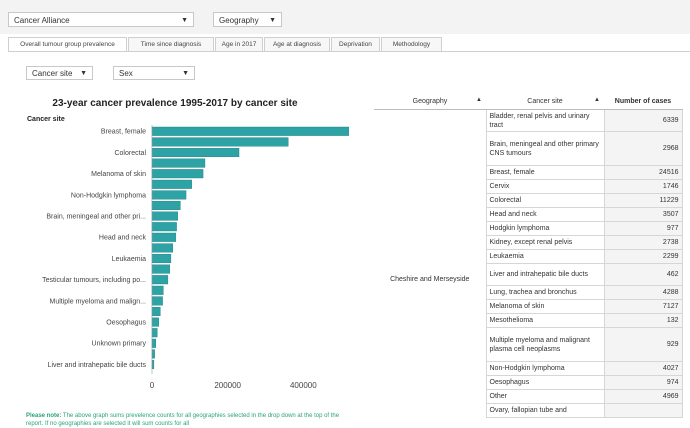 Image resolution: width=690 pixels, height=428 pixels. Describe the element at coordinates (643, 396) in the screenshot. I see `cases-cell: 4969` at that location.